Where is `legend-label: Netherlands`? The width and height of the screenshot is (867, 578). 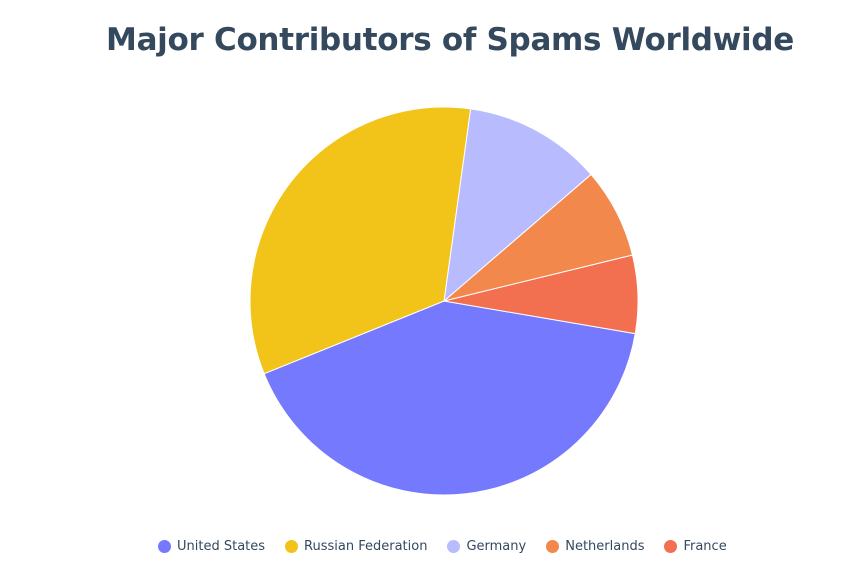
legend-label: Netherlands is located at coordinates (605, 546).